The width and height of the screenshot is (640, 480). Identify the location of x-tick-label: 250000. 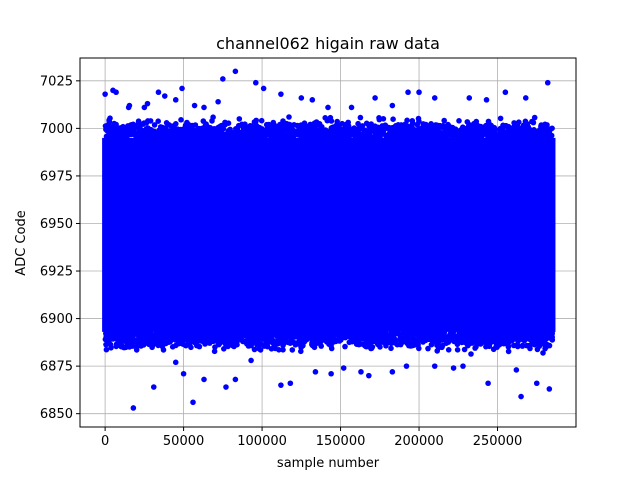
(498, 441).